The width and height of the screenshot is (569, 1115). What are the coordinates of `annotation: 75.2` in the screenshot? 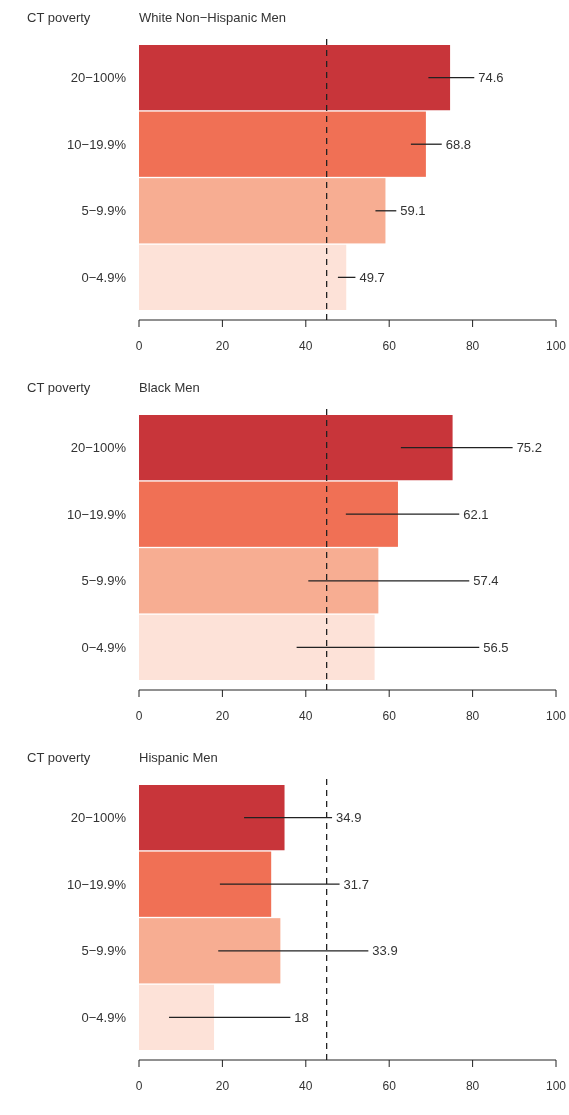 It's located at (529, 448).